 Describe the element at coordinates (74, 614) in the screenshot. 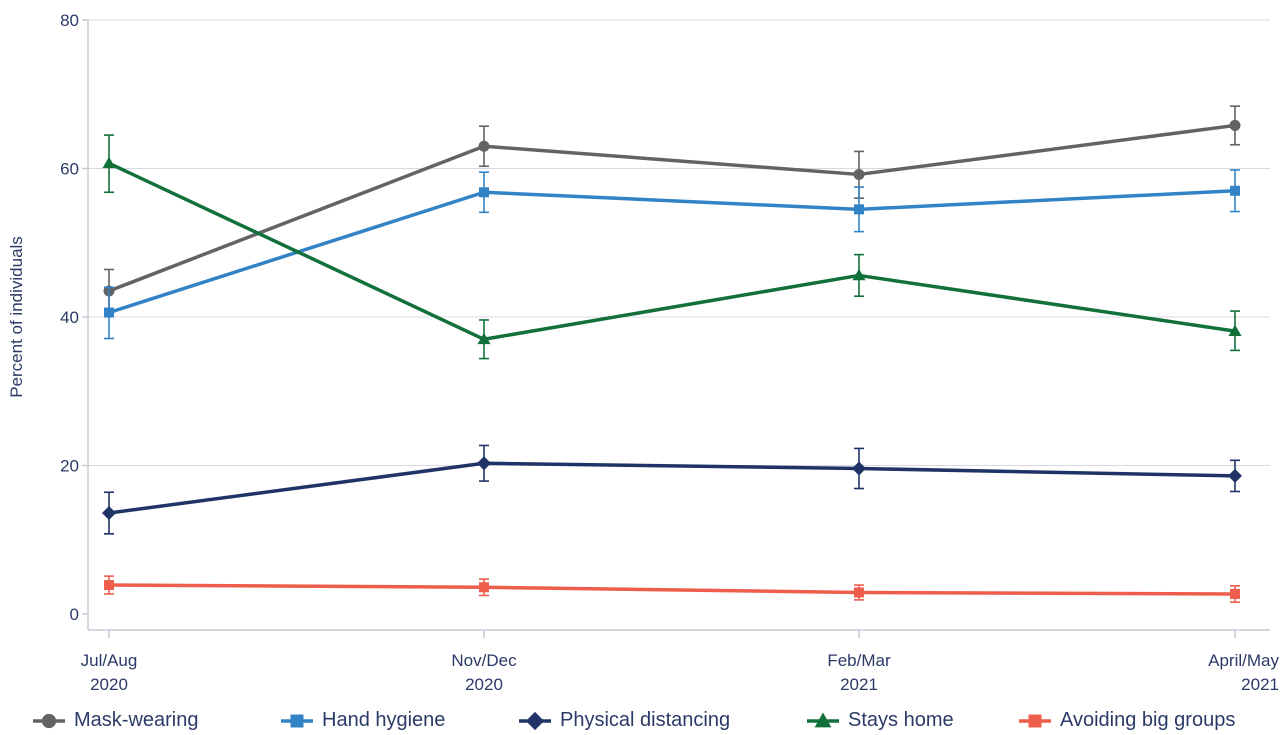

I see `y-tick-label: 0` at that location.